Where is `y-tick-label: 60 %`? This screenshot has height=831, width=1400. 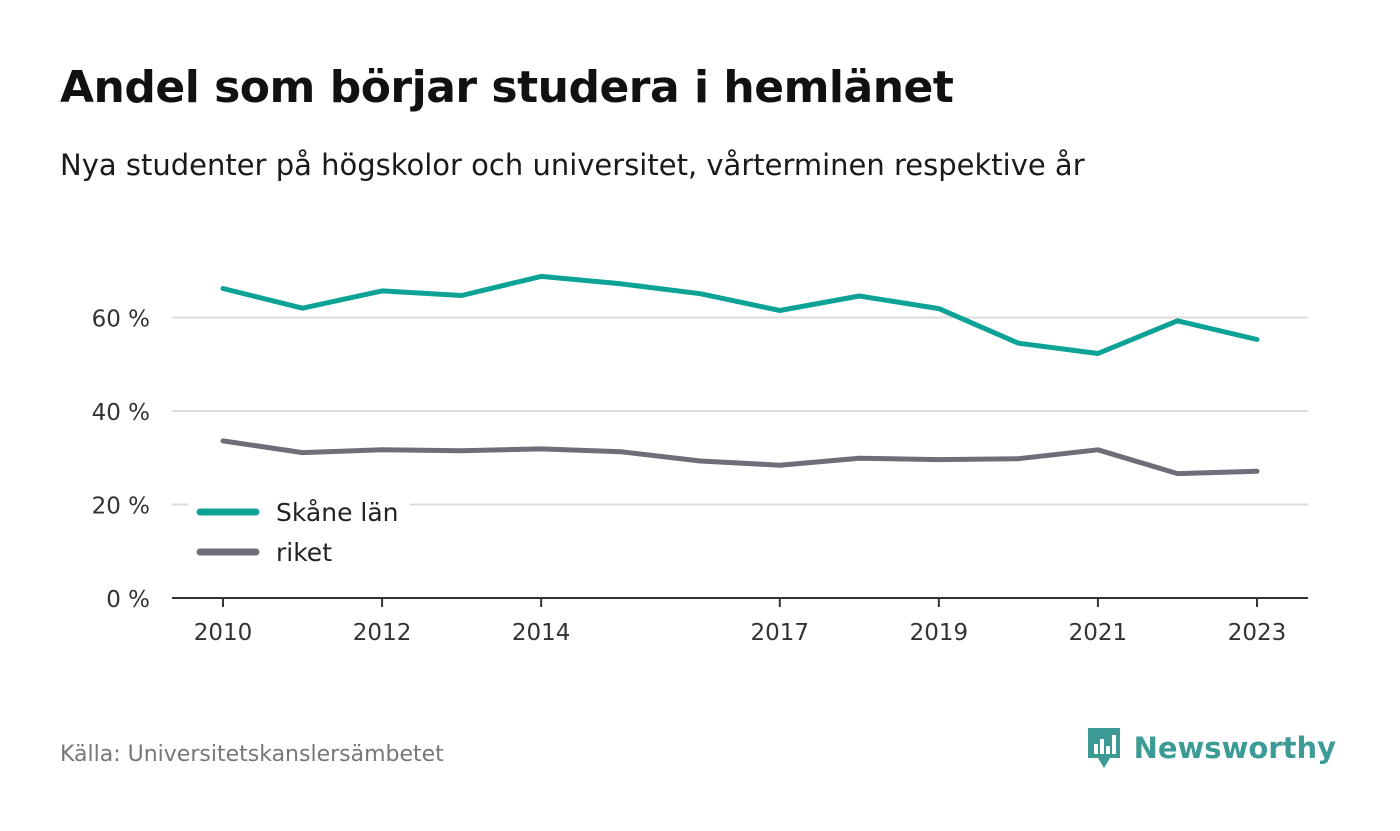 y-tick-label: 60 % is located at coordinates (121, 320).